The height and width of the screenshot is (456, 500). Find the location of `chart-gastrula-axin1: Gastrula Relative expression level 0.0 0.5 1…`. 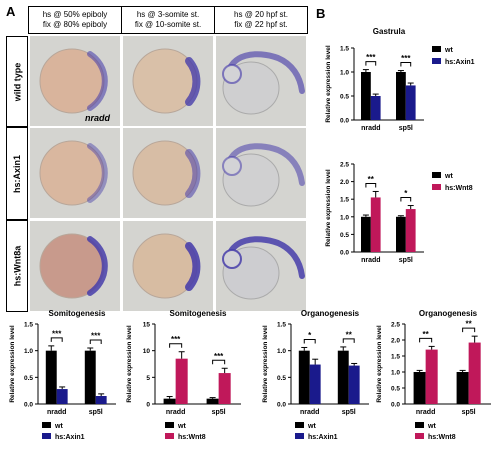

chart-gastrula-axin1: Gastrula Relative expression level 0.0 0.5 1… is located at coordinates (400, 79).